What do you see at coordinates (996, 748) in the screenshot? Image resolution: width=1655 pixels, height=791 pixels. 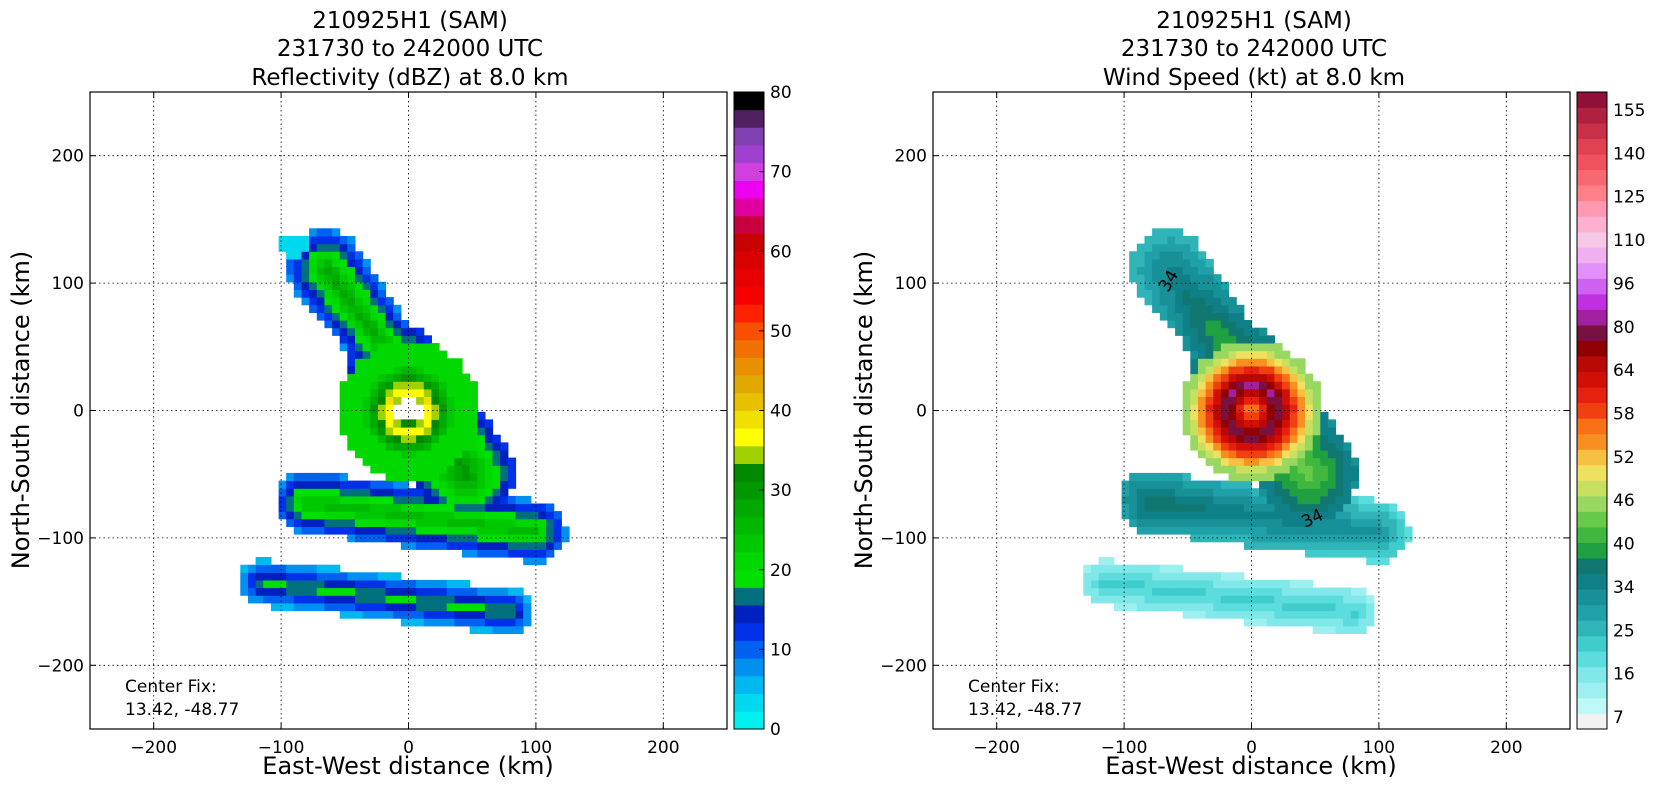 I see `x-tick-label: −200` at bounding box center [996, 748].